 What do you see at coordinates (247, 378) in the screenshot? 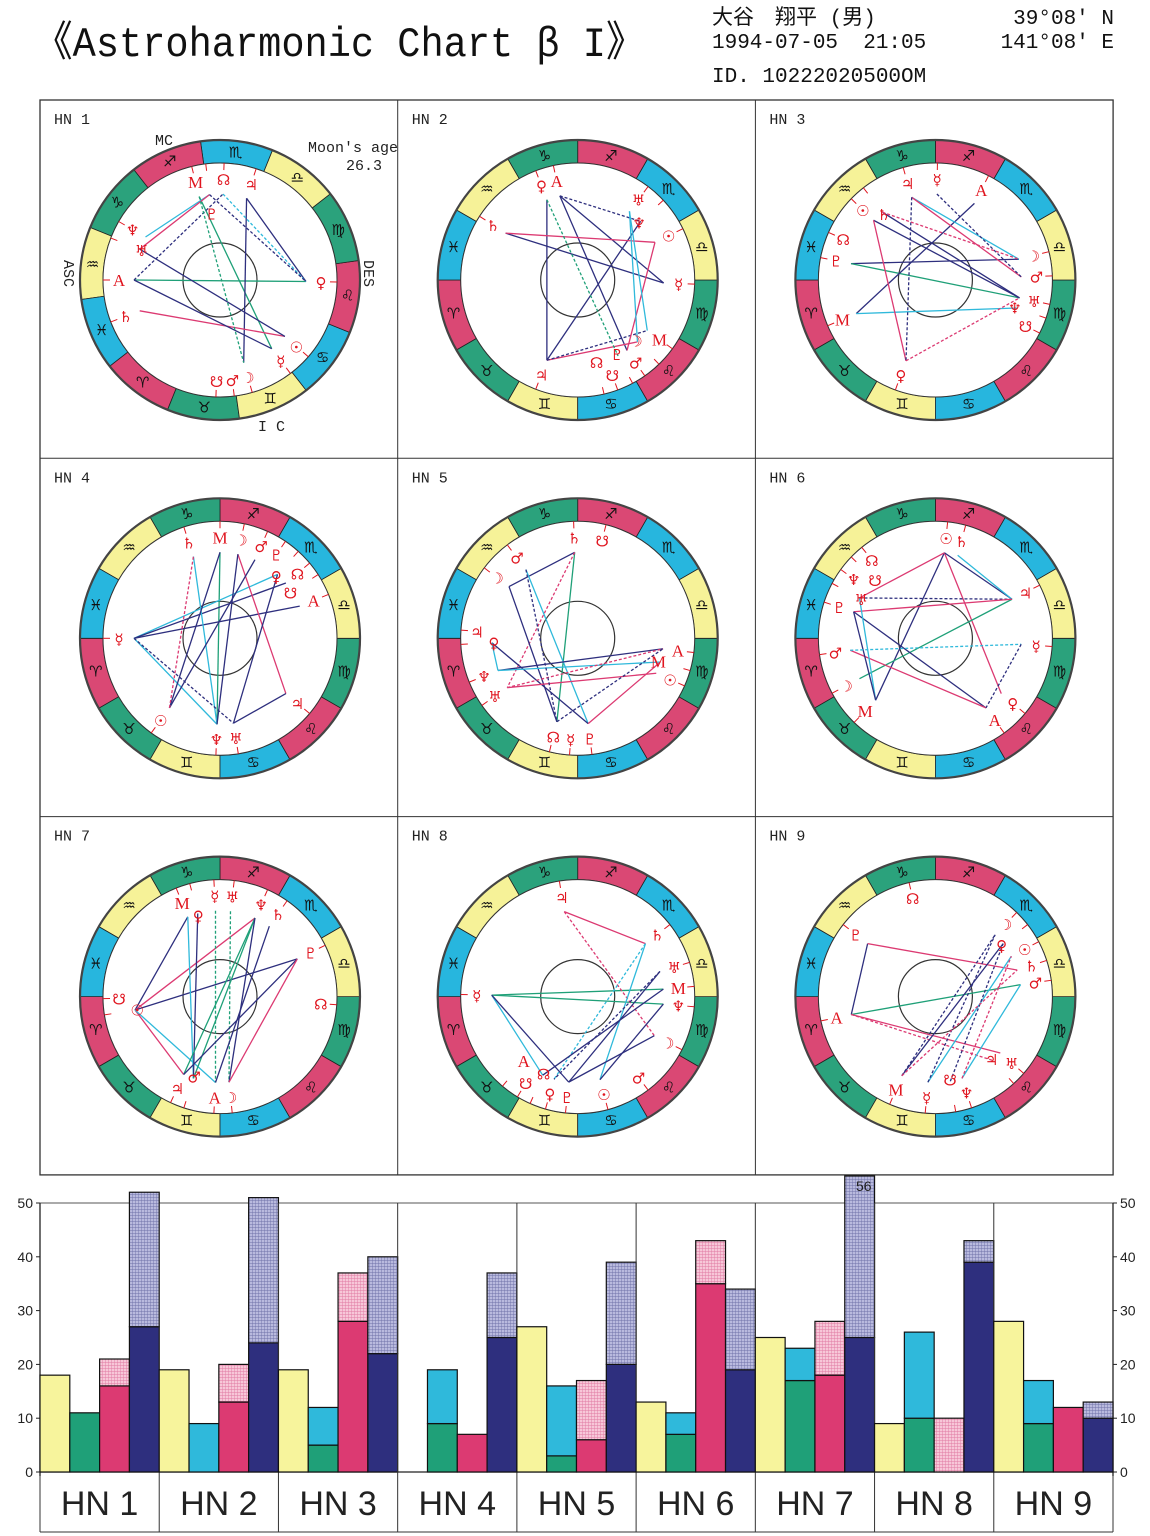
I see `moon-icon: ☽` at bounding box center [247, 378].